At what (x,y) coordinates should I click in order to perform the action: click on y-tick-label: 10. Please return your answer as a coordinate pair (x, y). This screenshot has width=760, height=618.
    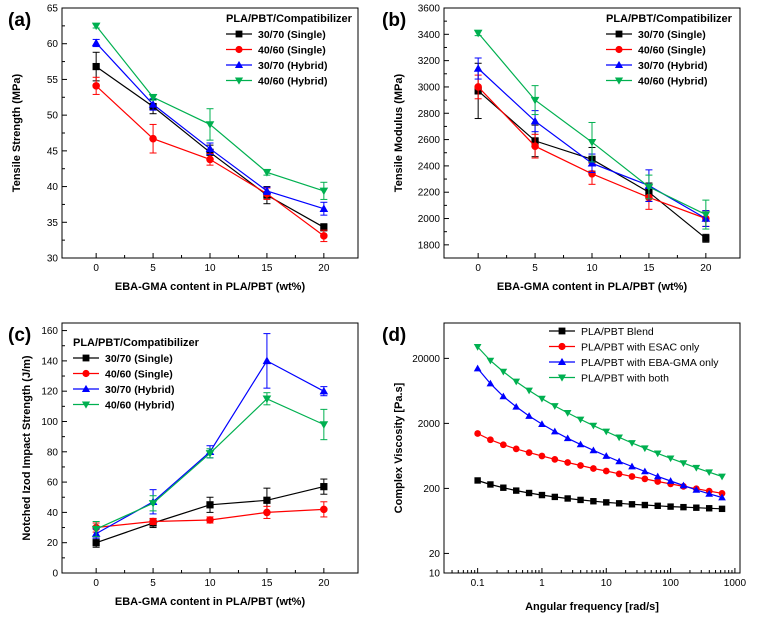
    Looking at the image, I should click on (435, 574).